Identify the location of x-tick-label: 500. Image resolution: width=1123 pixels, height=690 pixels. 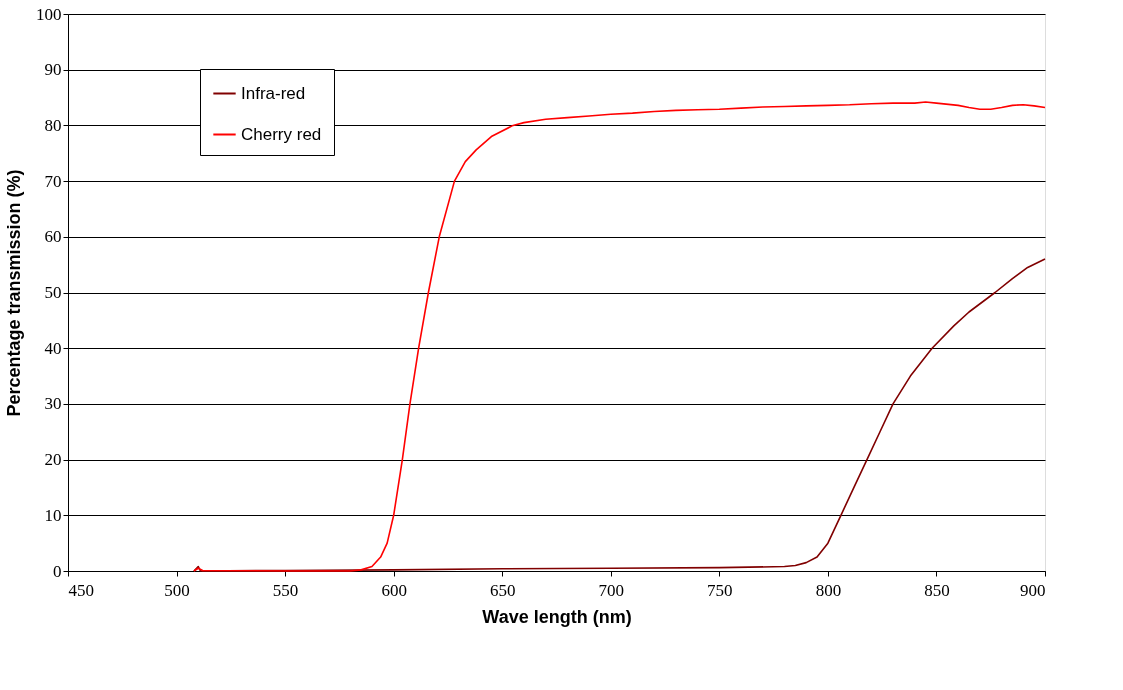
(177, 590).